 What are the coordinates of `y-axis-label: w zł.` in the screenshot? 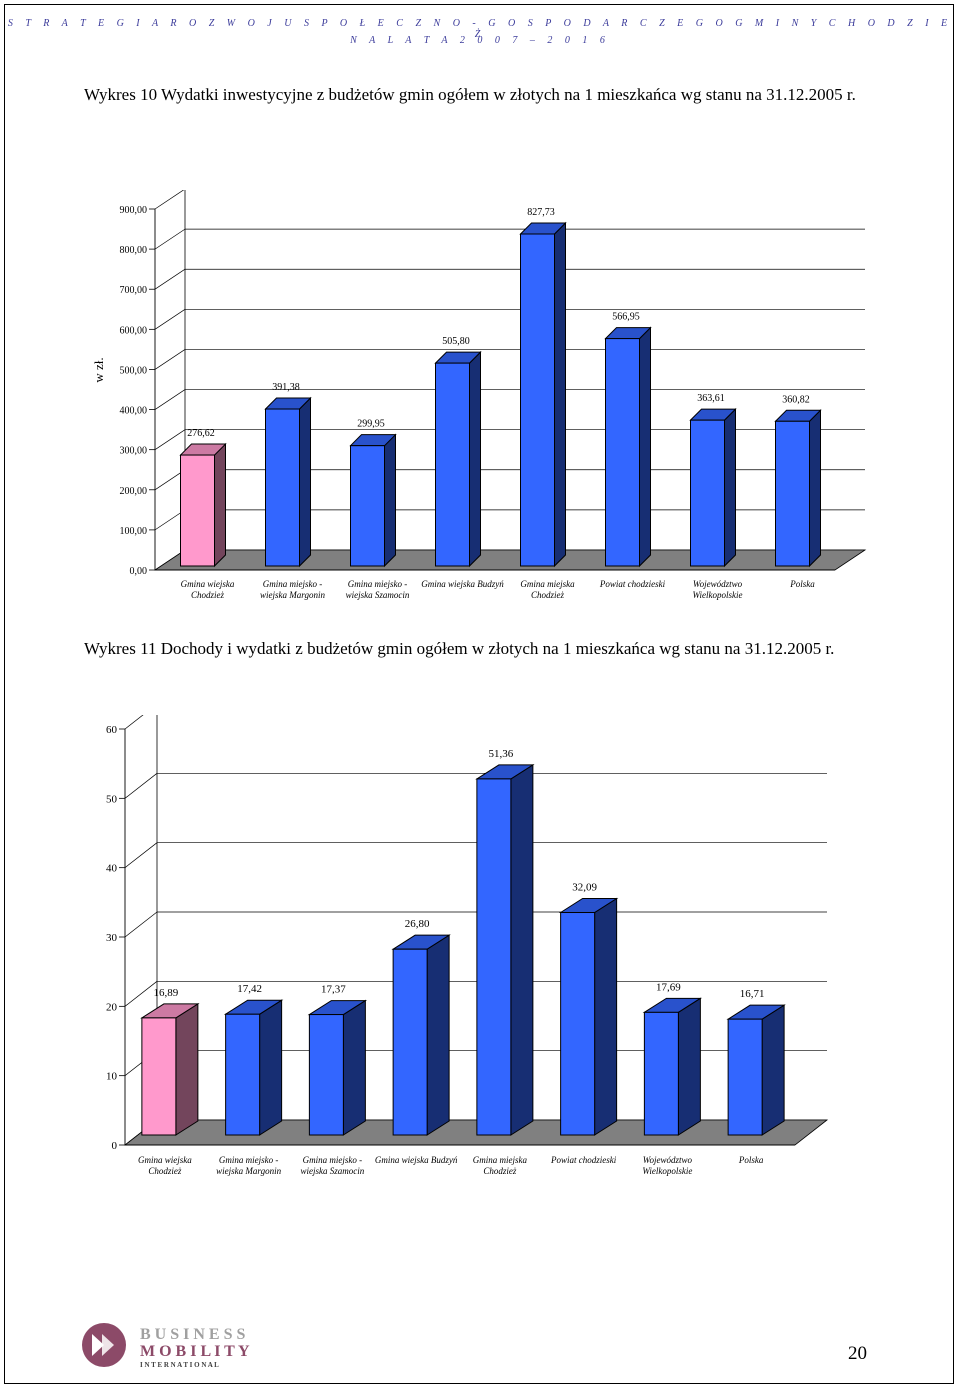 It's located at (98, 369).